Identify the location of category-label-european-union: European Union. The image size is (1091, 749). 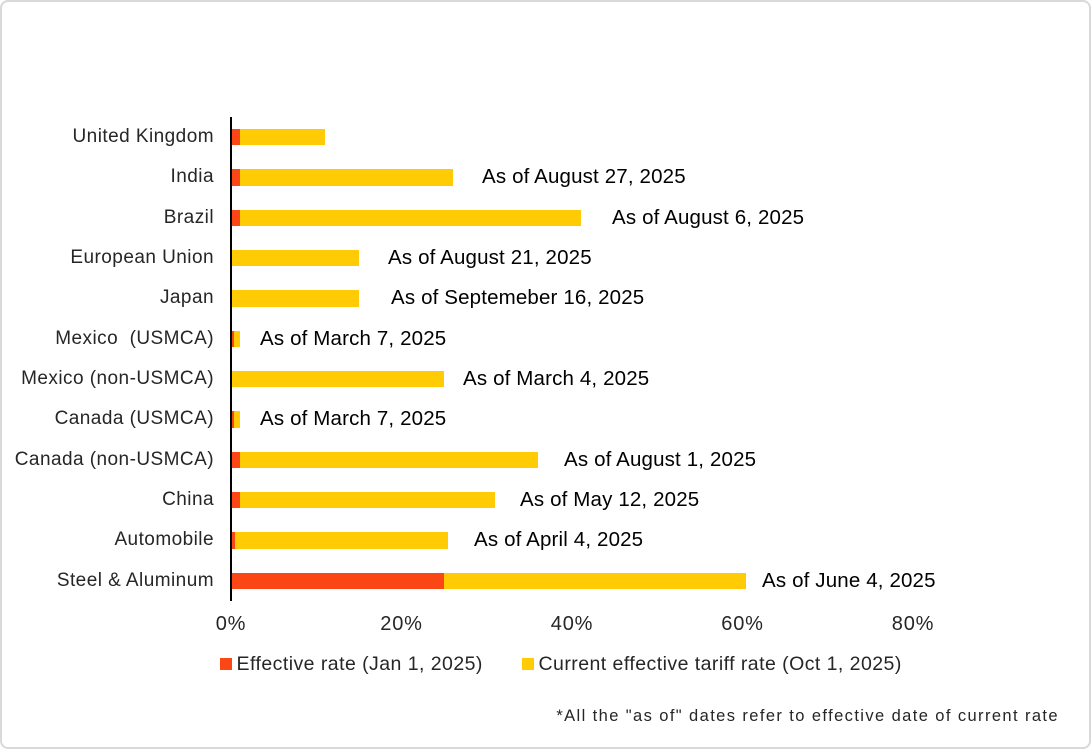
(142, 258).